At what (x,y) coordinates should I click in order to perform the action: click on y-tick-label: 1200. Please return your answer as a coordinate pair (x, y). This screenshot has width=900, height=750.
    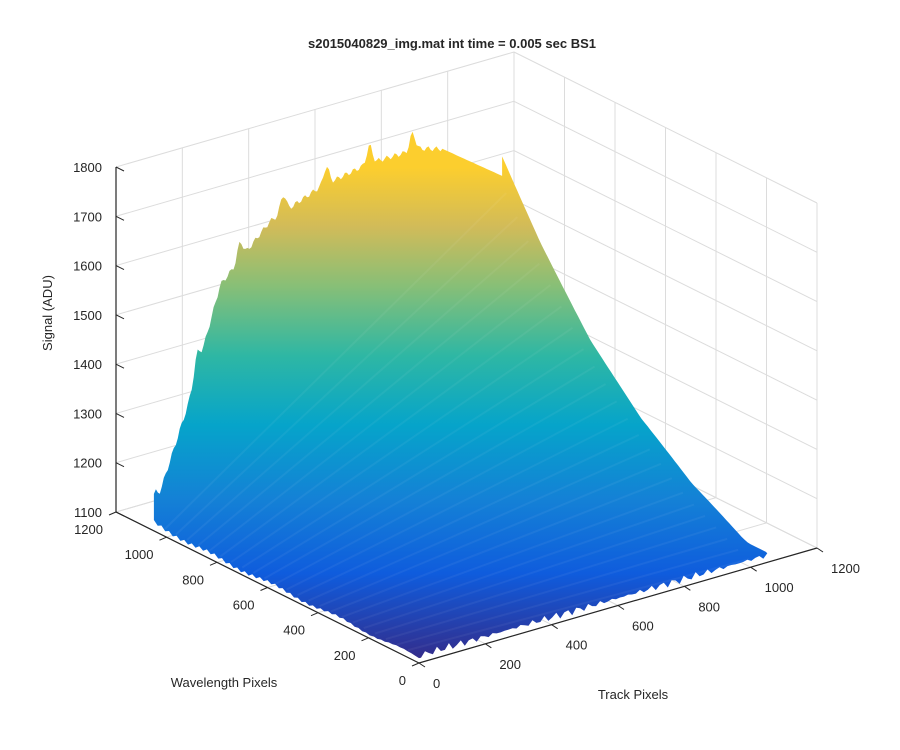
    Looking at the image, I should click on (88, 529).